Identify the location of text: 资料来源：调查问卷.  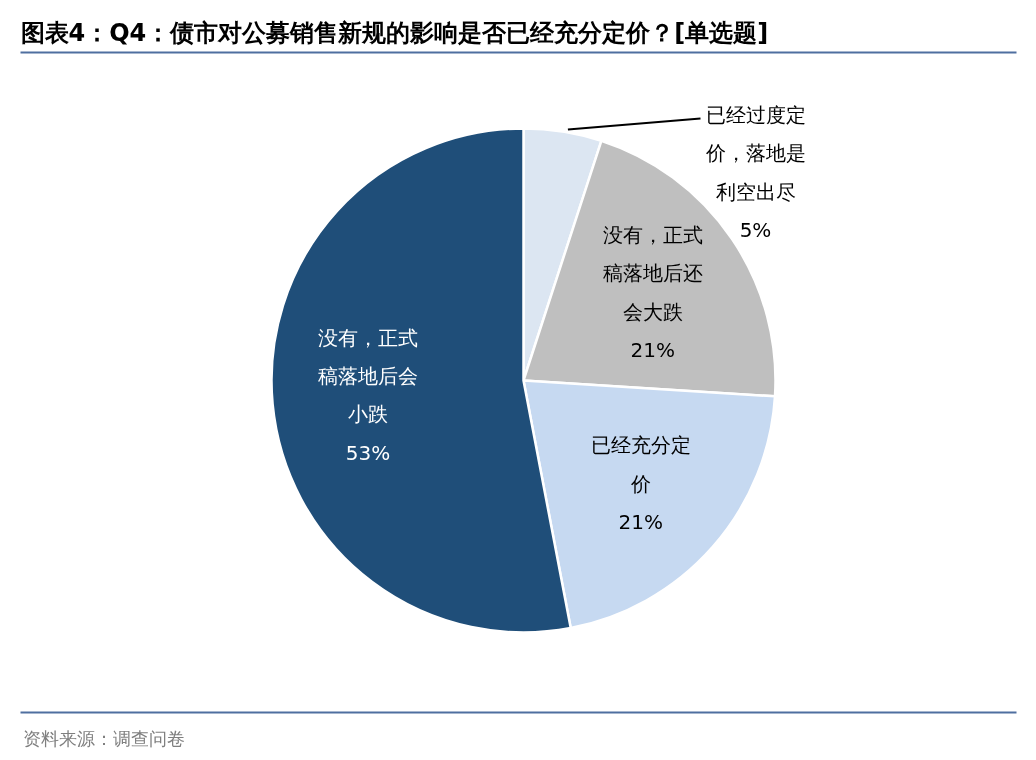
(103, 738).